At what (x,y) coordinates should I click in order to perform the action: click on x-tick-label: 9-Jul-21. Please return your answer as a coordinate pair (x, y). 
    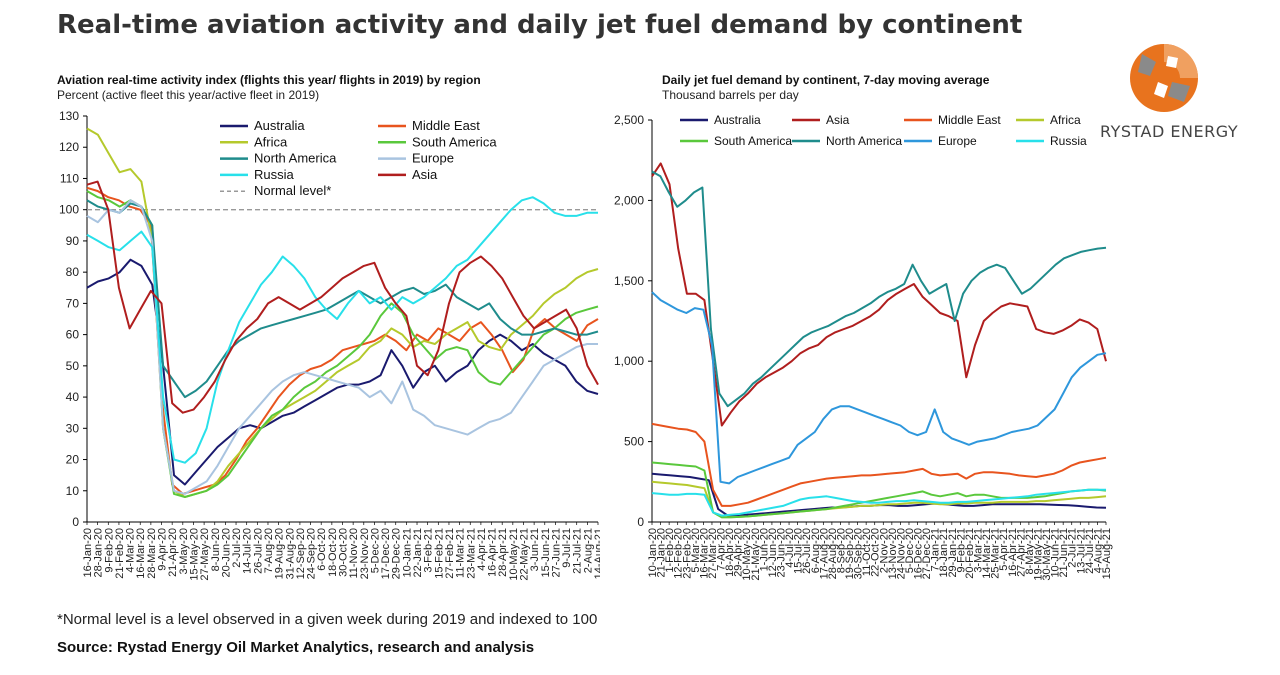
    Looking at the image, I should click on (567, 548).